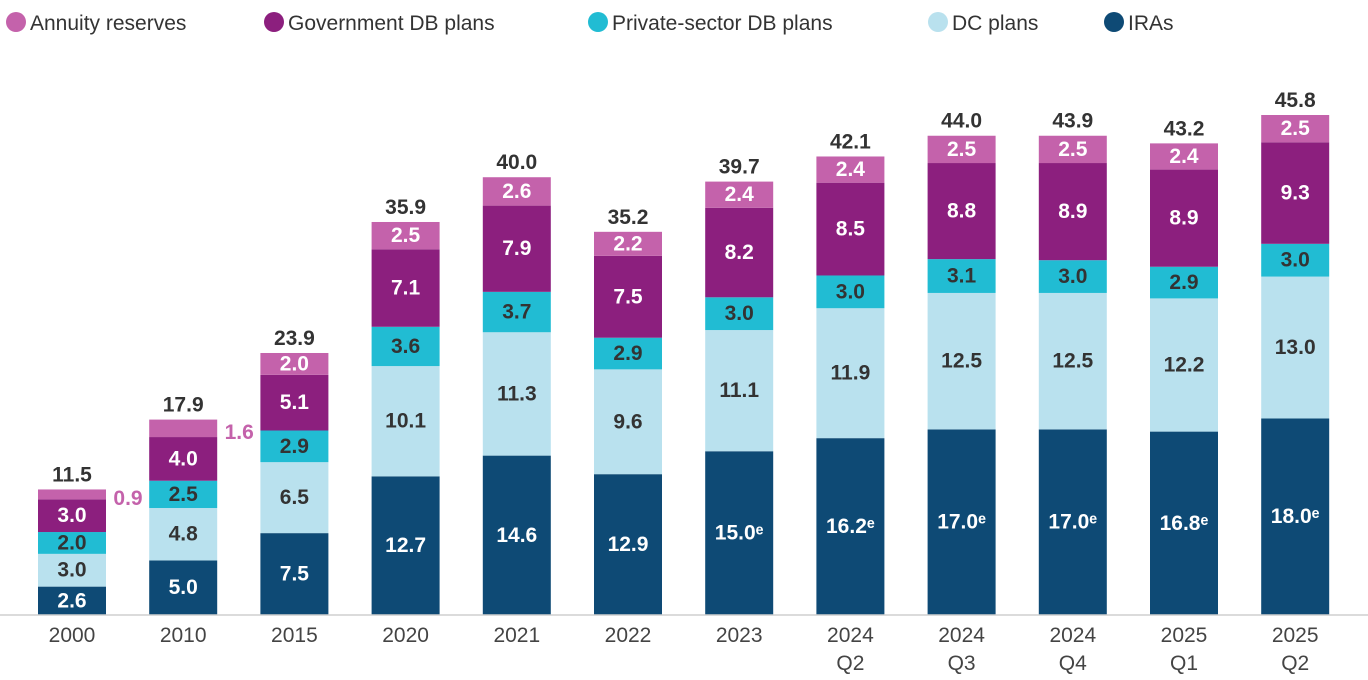 This screenshot has width=1368, height=680. I want to click on bar-segment-iras-2024-q3, so click(961, 522).